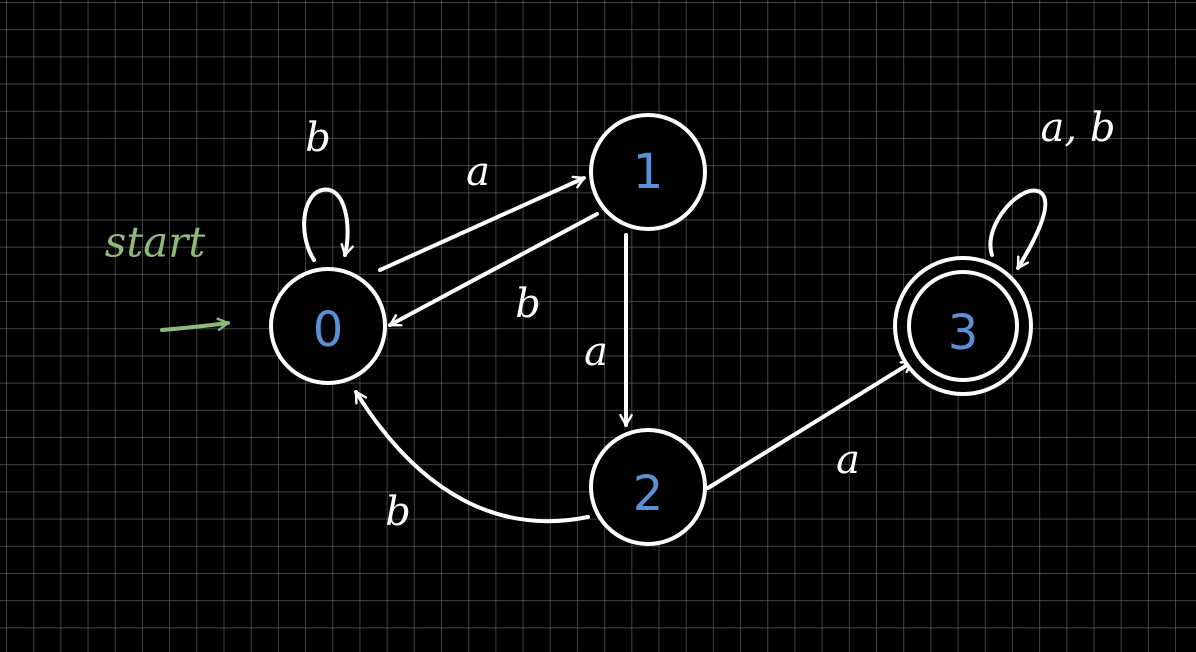  I want to click on state-2-label: 2, so click(648, 494).